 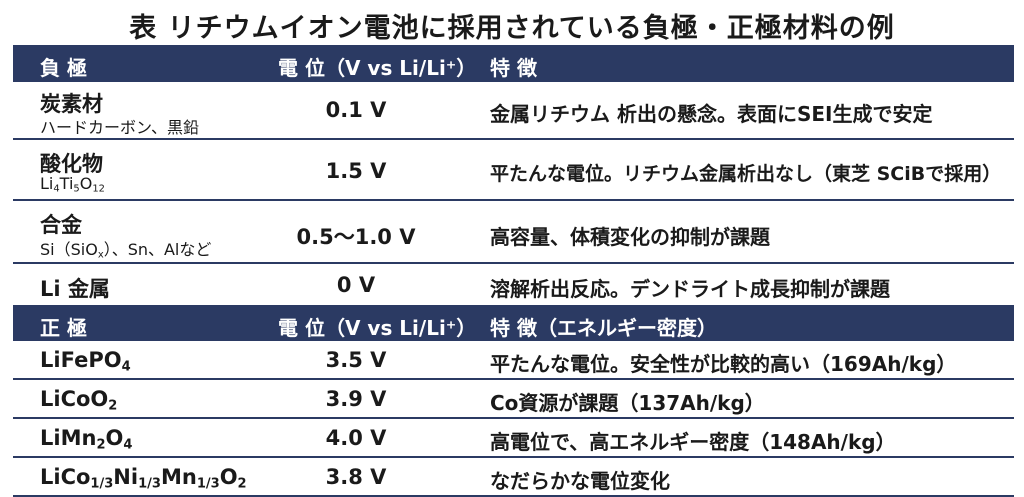 What do you see at coordinates (723, 364) in the screenshot?
I see `feature-text: 平たんな電位。安全性が比較的高い（169Ah/kg）` at bounding box center [723, 364].